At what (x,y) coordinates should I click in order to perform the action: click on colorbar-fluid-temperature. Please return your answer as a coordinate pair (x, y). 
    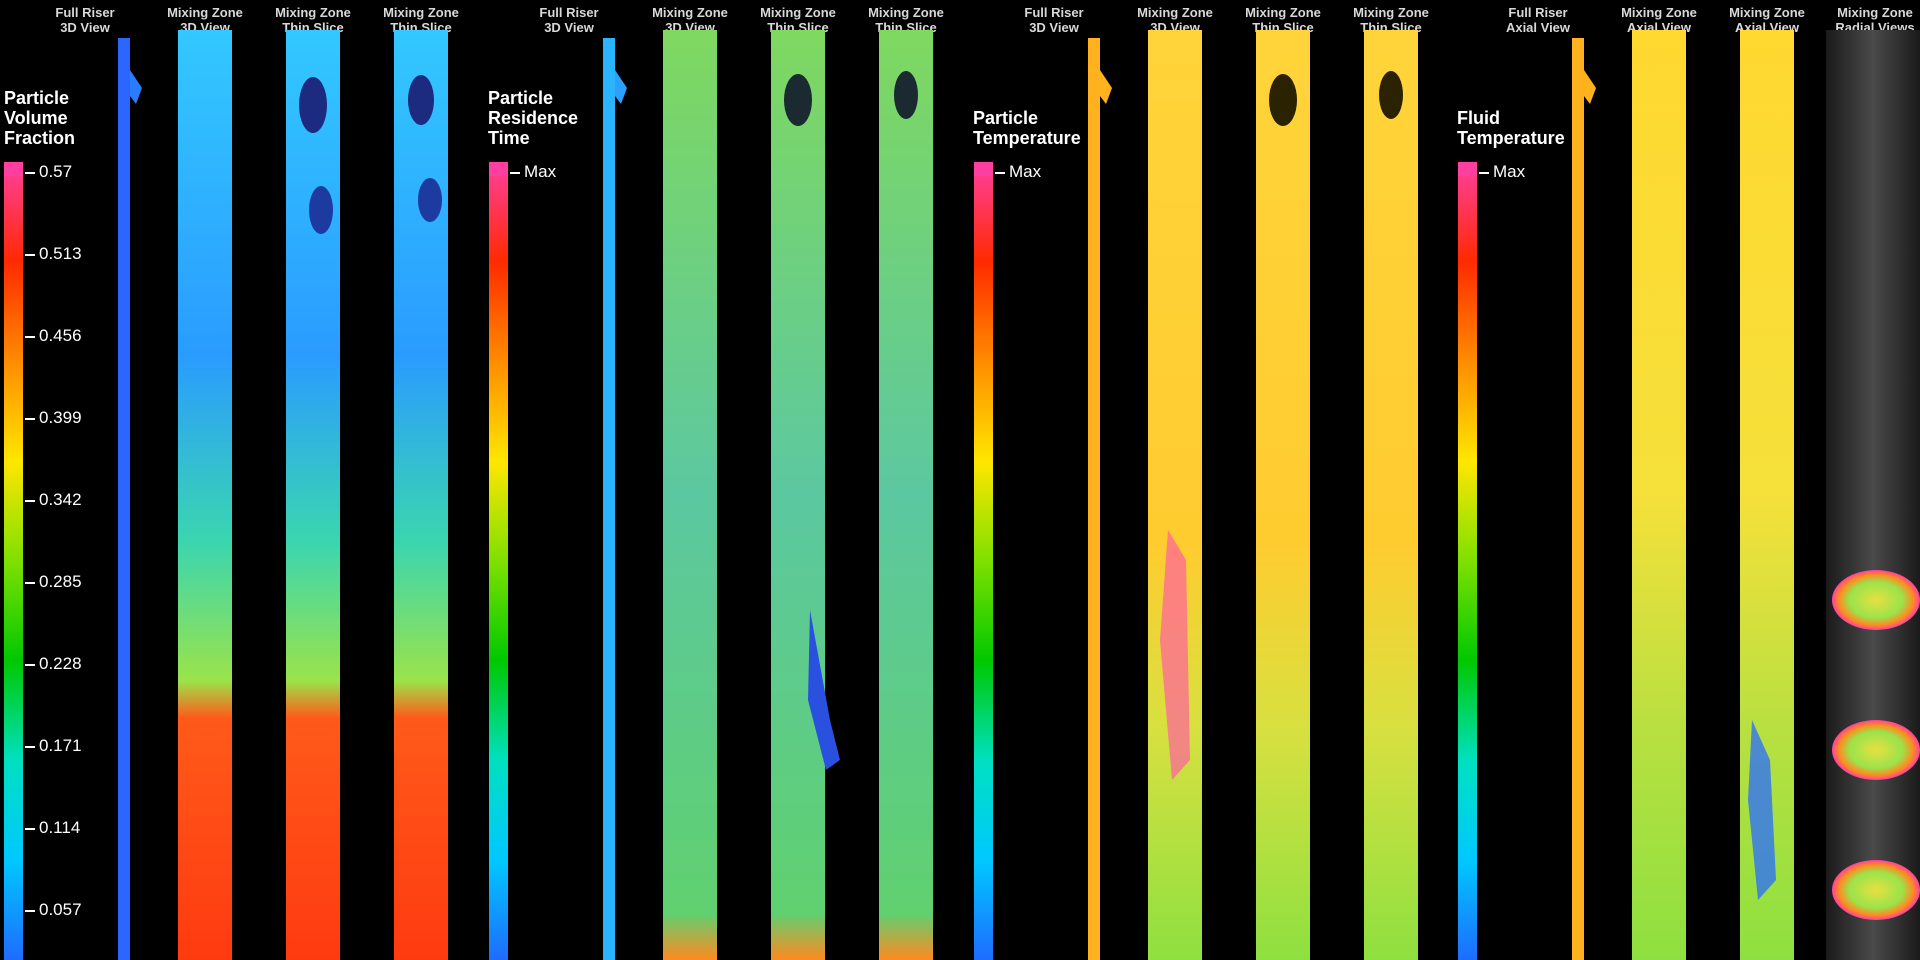
    Looking at the image, I should click on (1467, 561).